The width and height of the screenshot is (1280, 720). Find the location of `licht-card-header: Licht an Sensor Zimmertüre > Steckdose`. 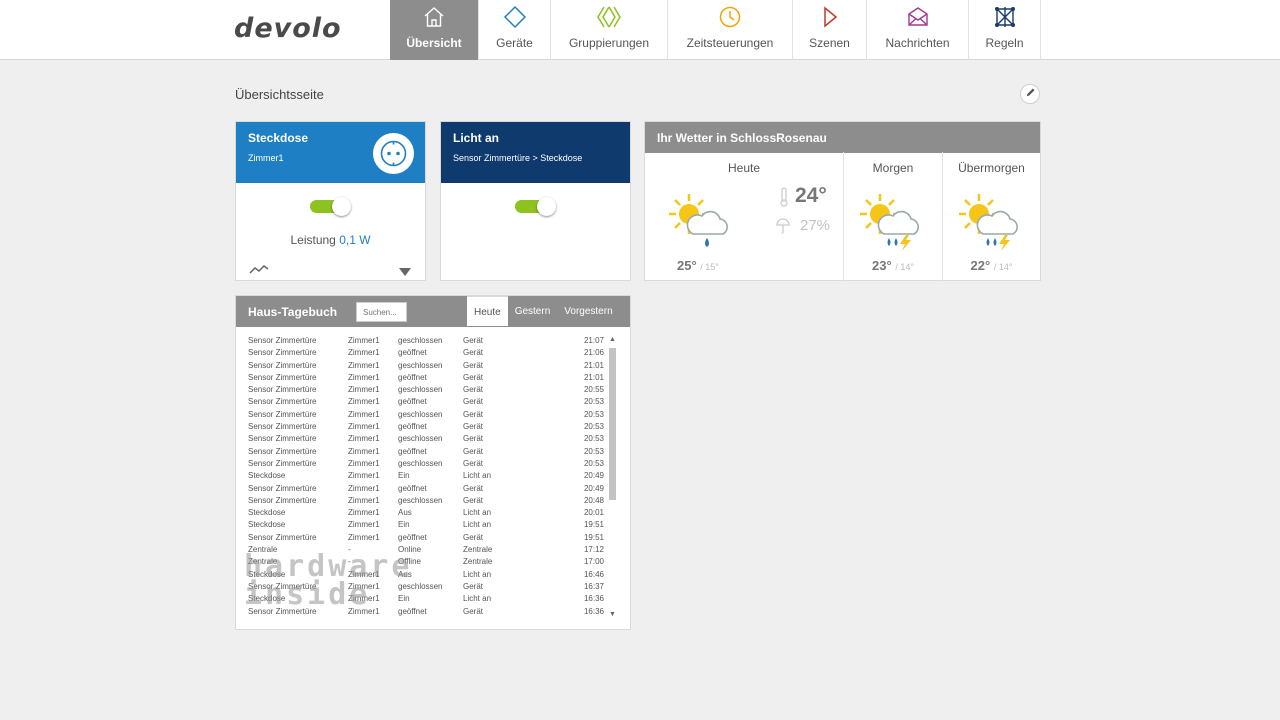

licht-card-header: Licht an Sensor Zimmertüre > Steckdose is located at coordinates (535, 152).